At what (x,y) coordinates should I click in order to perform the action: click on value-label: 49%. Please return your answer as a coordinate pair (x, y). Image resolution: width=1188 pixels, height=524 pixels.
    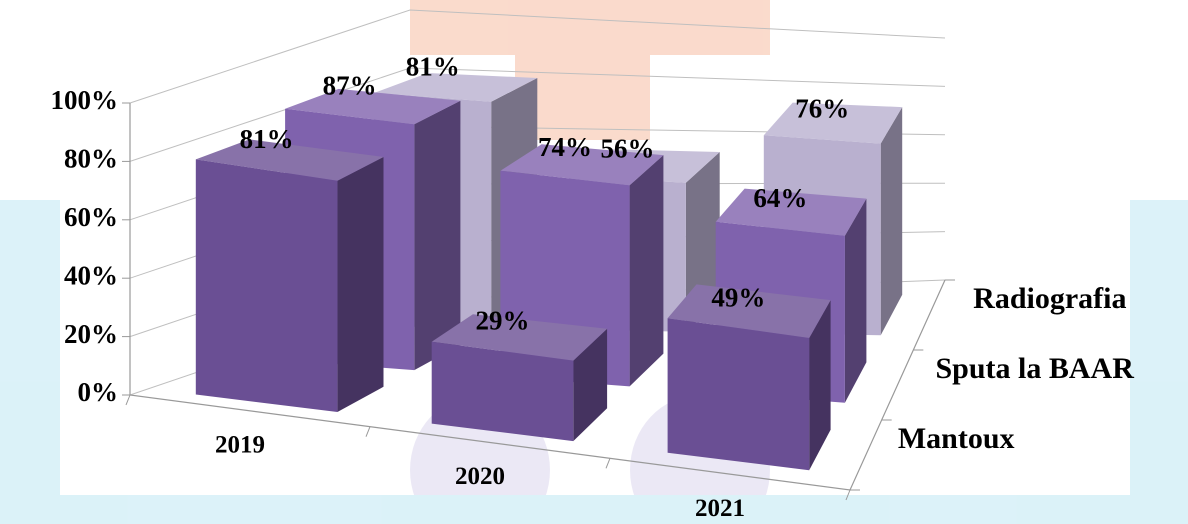
    Looking at the image, I should click on (738, 297).